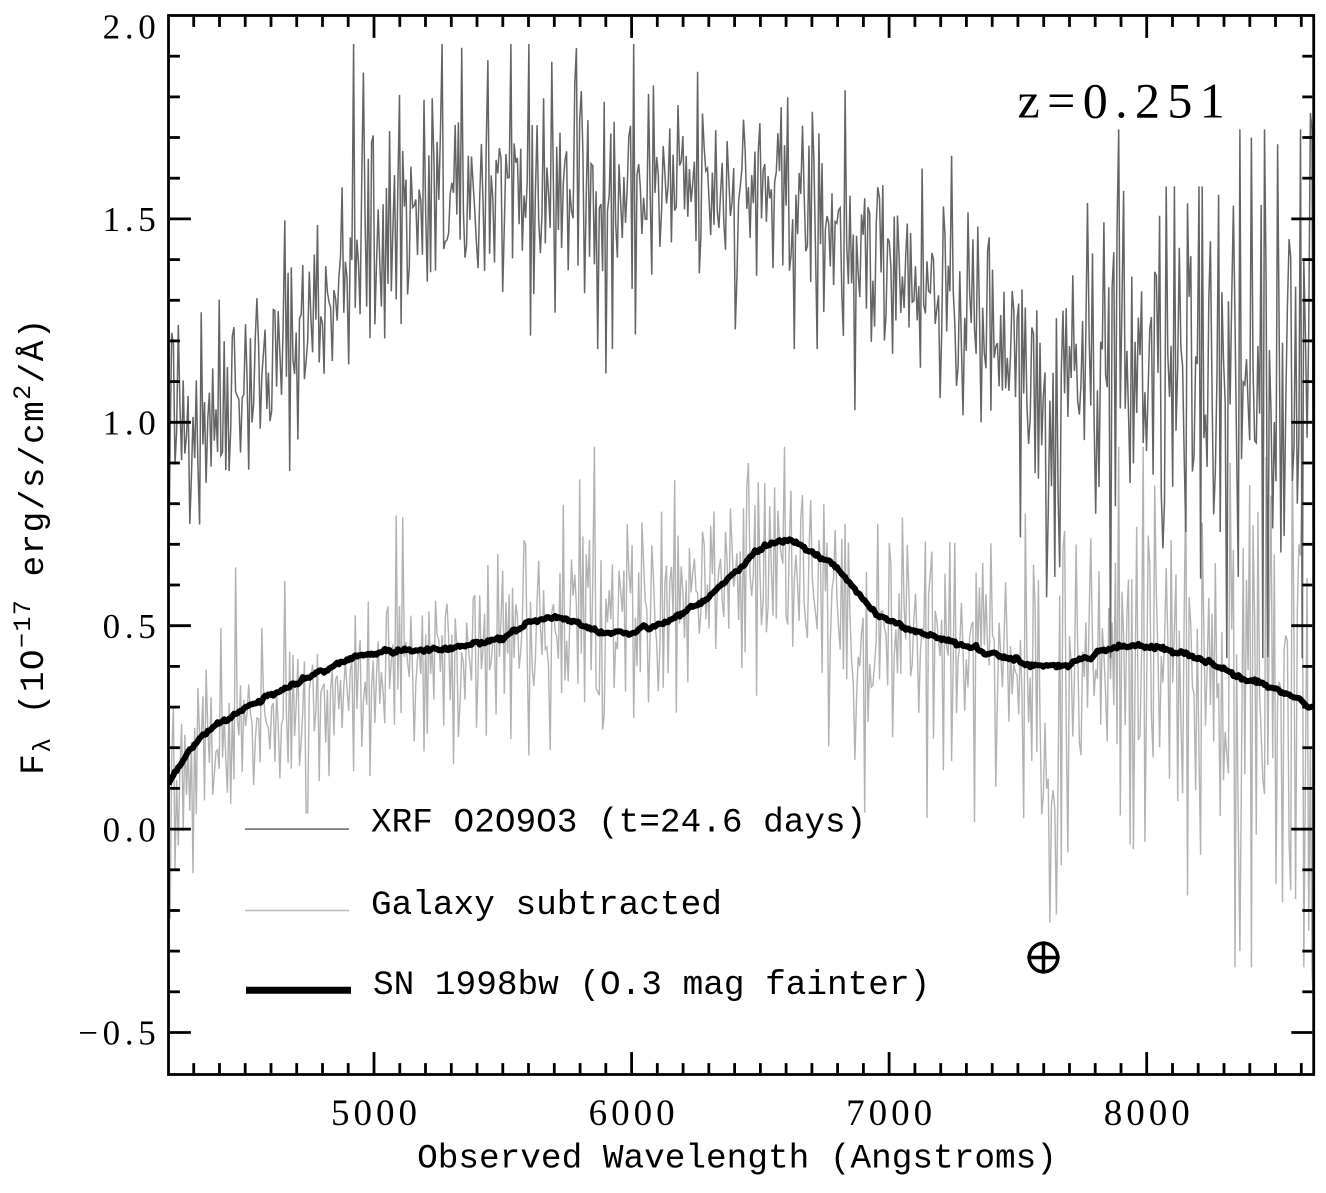 The width and height of the screenshot is (1326, 1193). Describe the element at coordinates (634, 1113) in the screenshot. I see `svg-text: 6000` at that location.